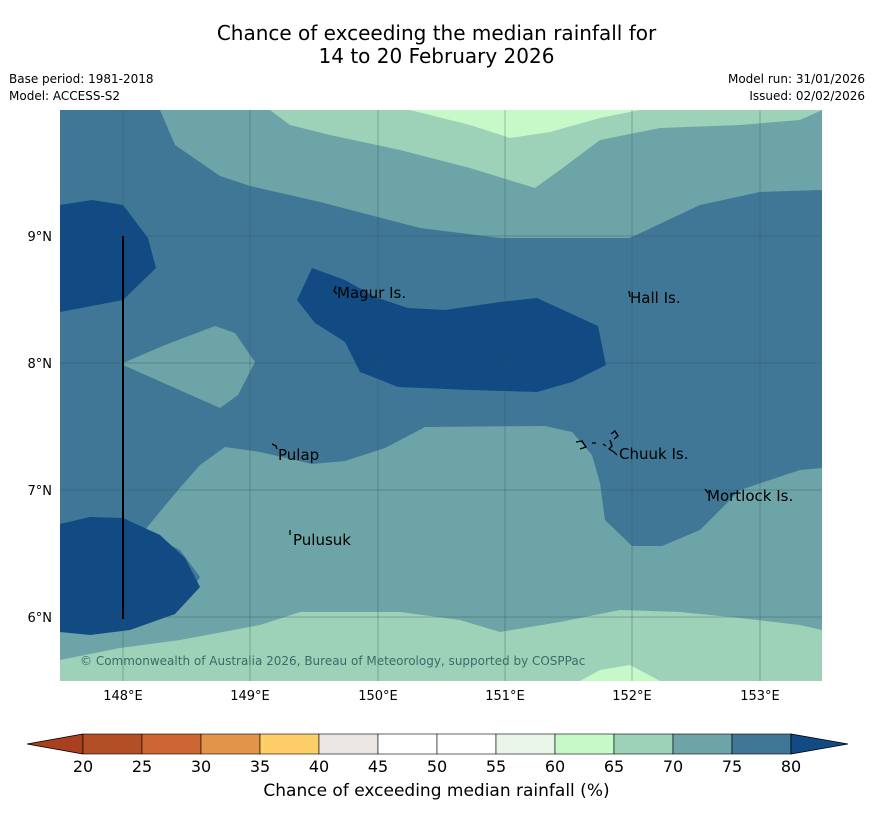 This screenshot has width=873, height=816. Describe the element at coordinates (142, 766) in the screenshot. I see `colorbar-tick-25: 25` at that location.